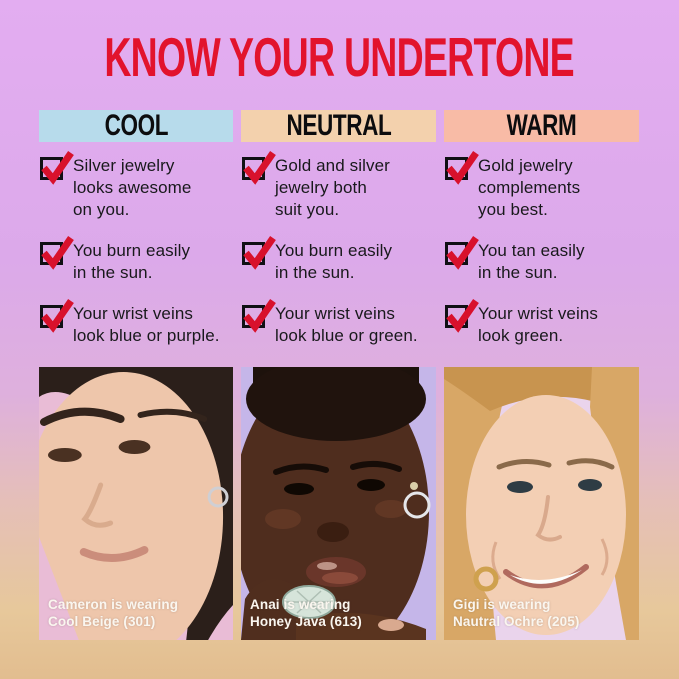 Image resolution: width=679 pixels, height=679 pixels. I want to click on column-header-cool: COOL, so click(136, 125).